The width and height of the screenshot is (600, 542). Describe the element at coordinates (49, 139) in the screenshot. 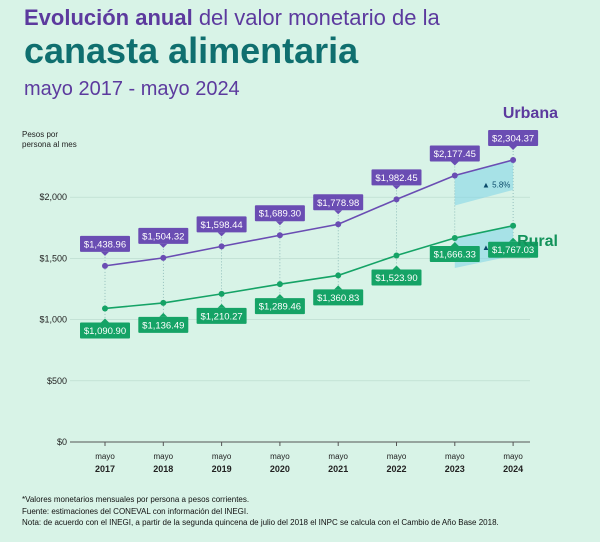

I see `y-axis-label: Pesos por persona al mes` at that location.